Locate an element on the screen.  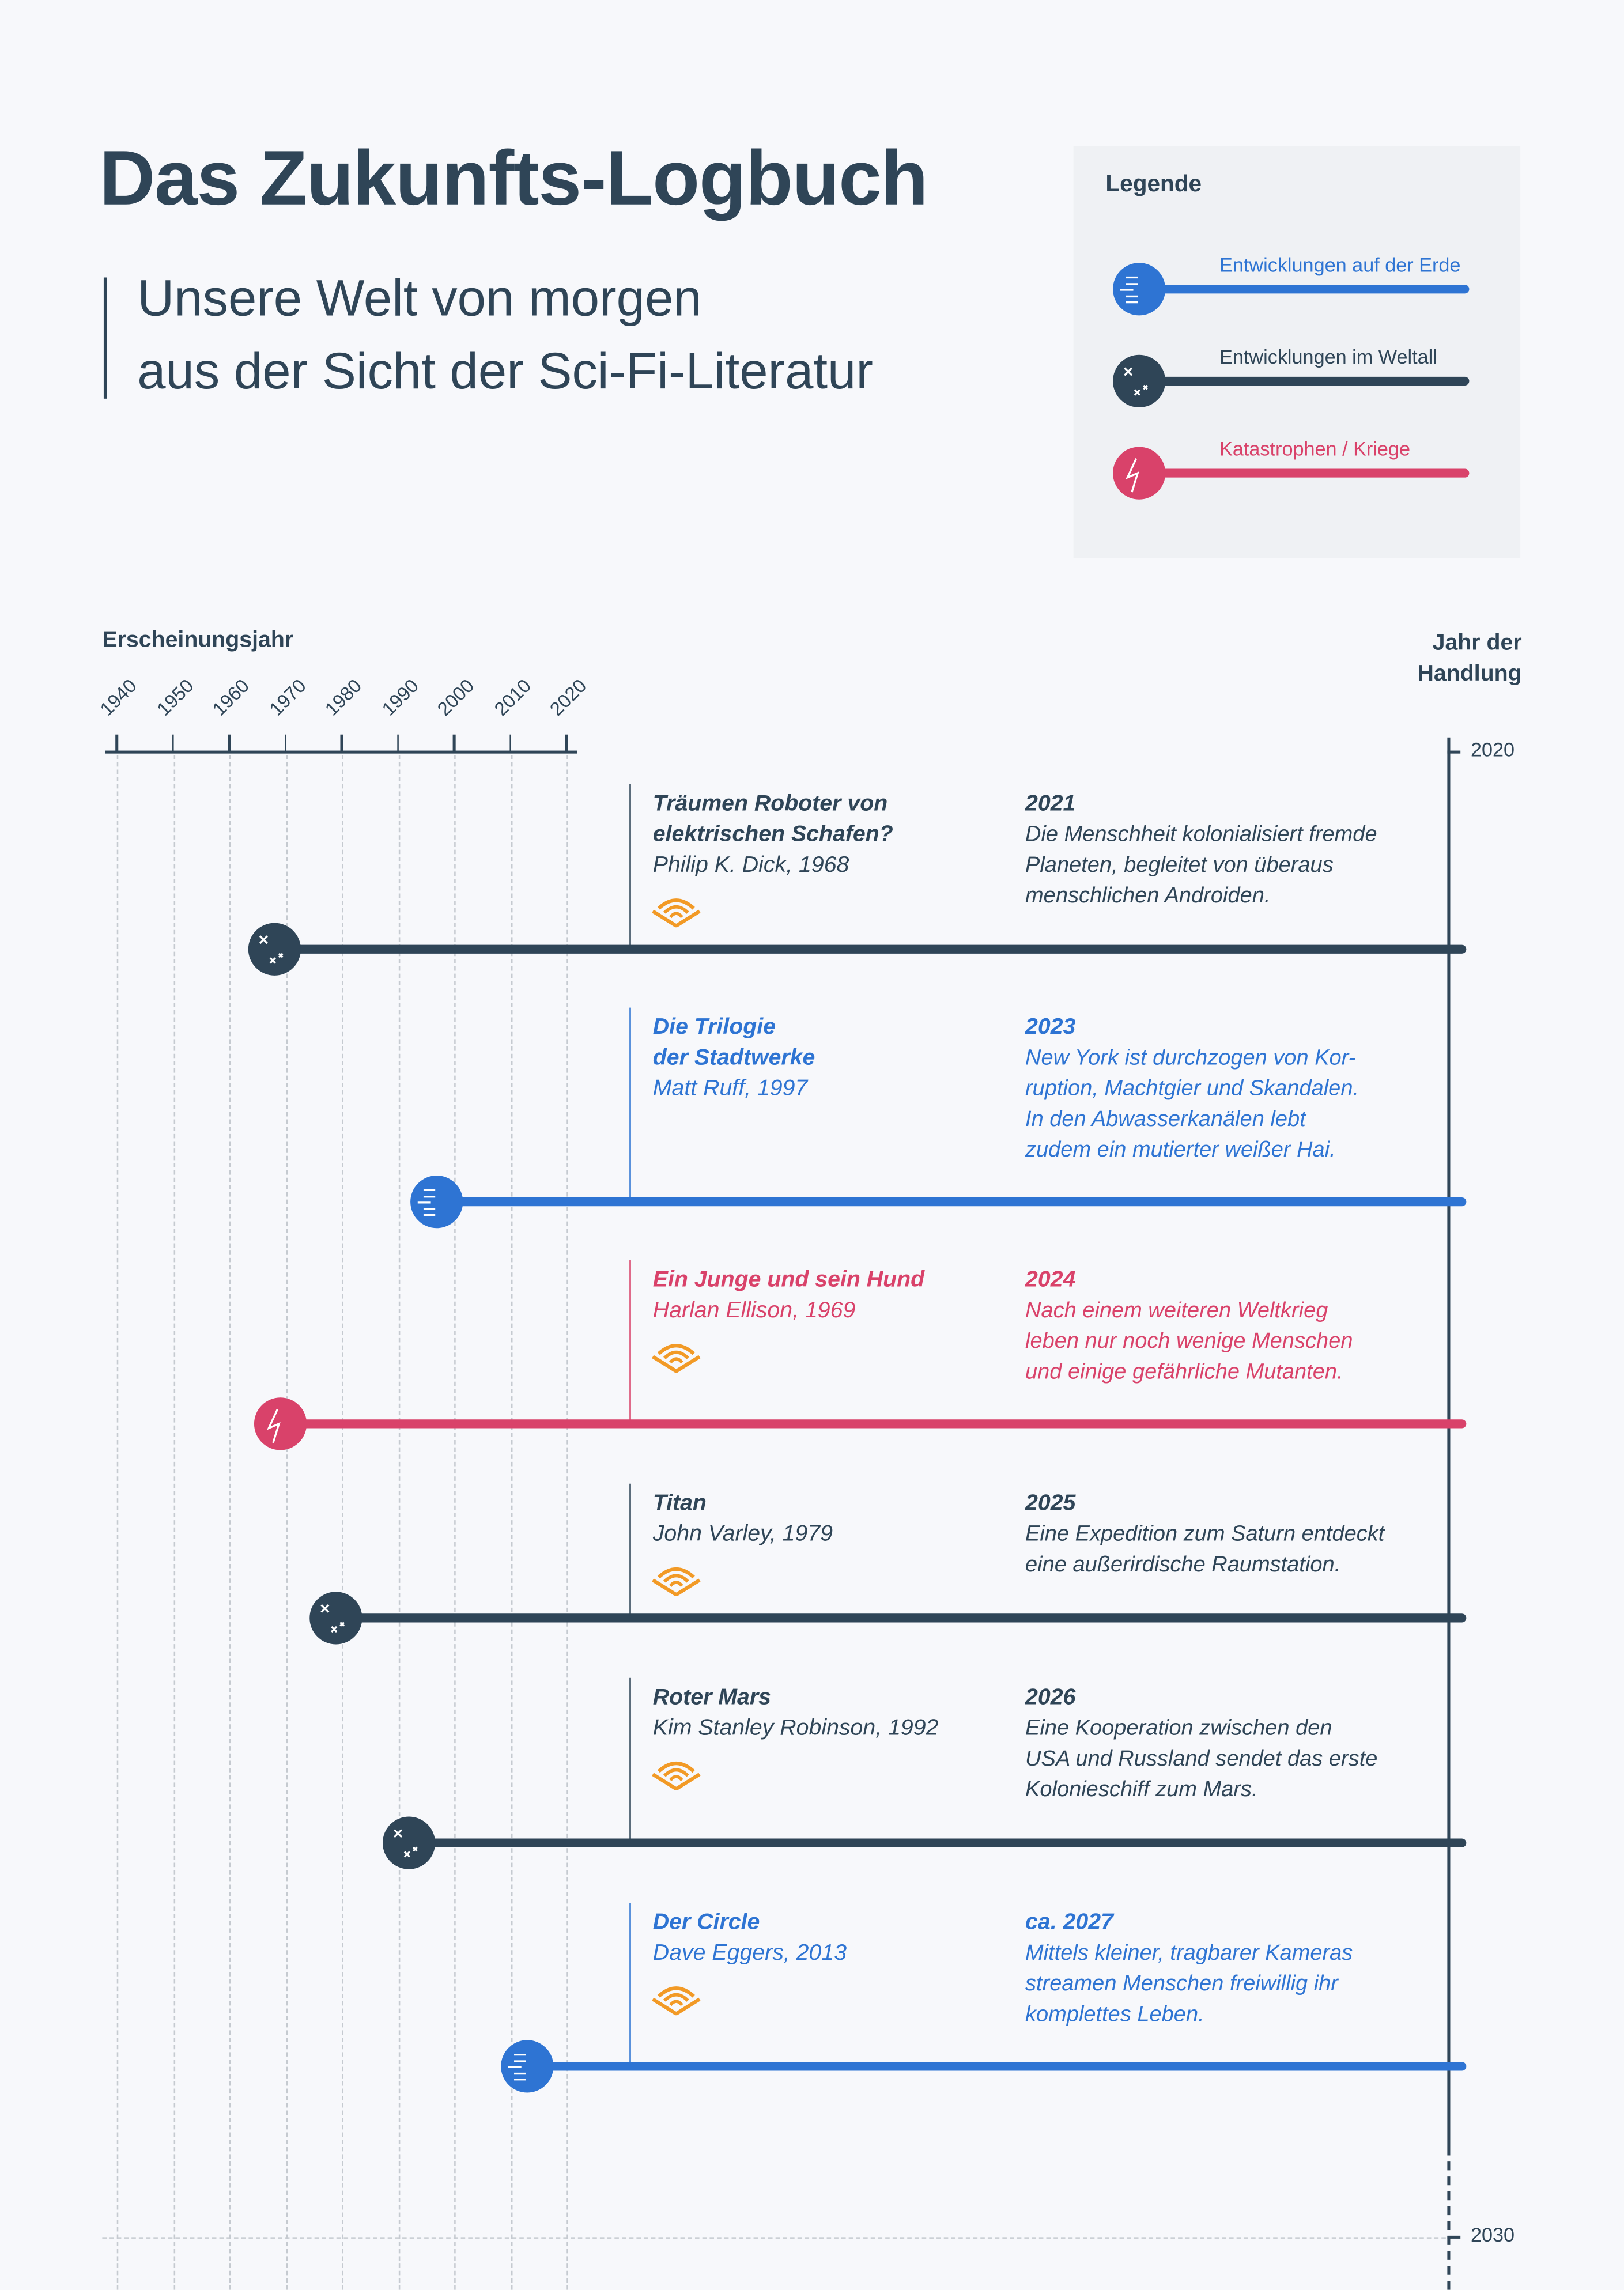
book-author: Harlan Ellison, 1969 is located at coordinates (754, 1311).